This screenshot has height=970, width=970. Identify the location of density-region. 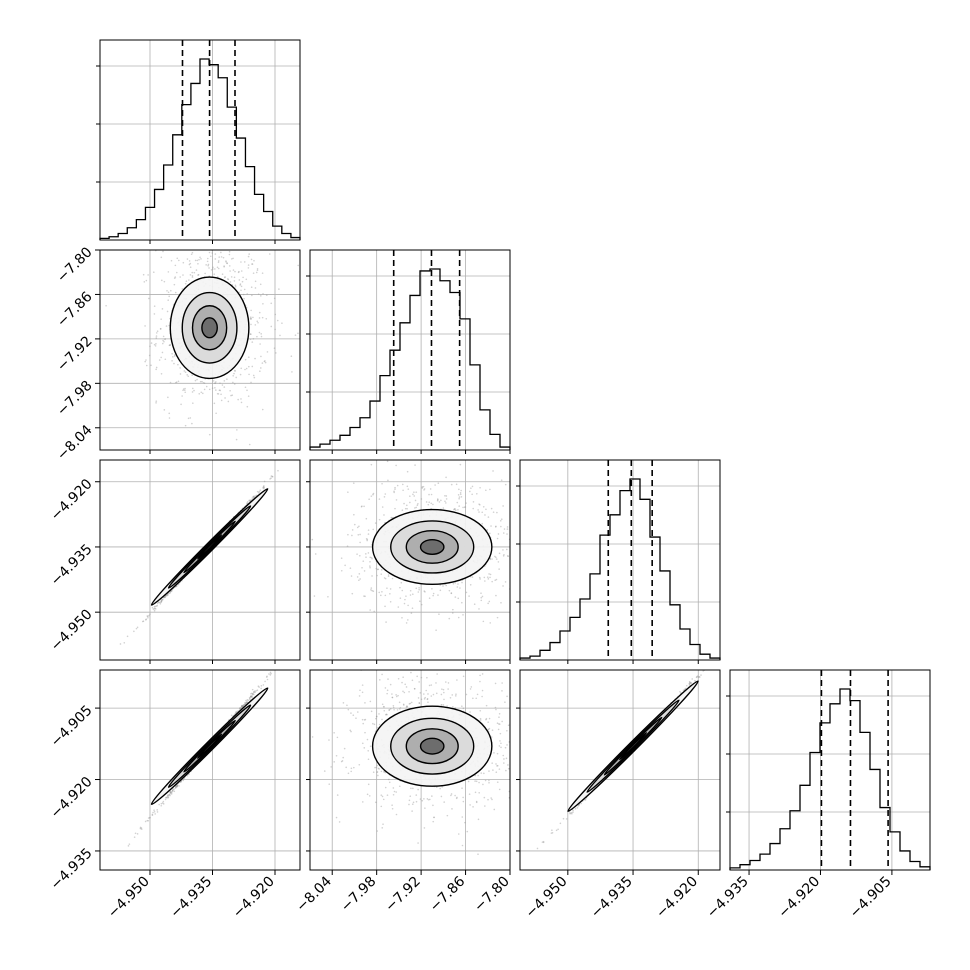
(209, 746).